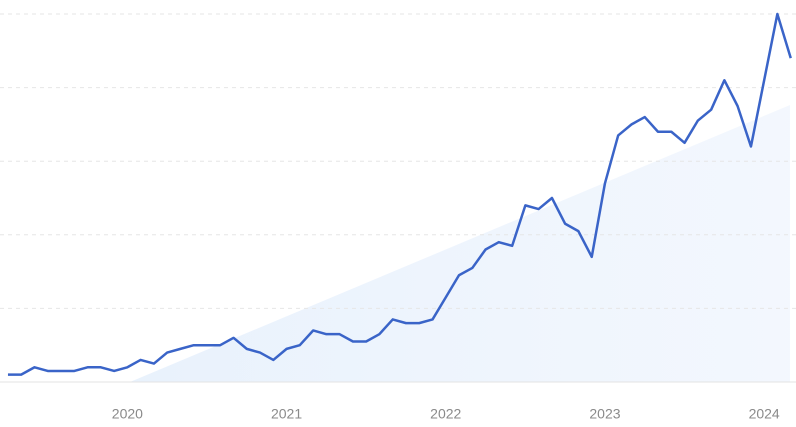  Describe the element at coordinates (127, 414) in the screenshot. I see `x-tick-label: 2020` at that location.